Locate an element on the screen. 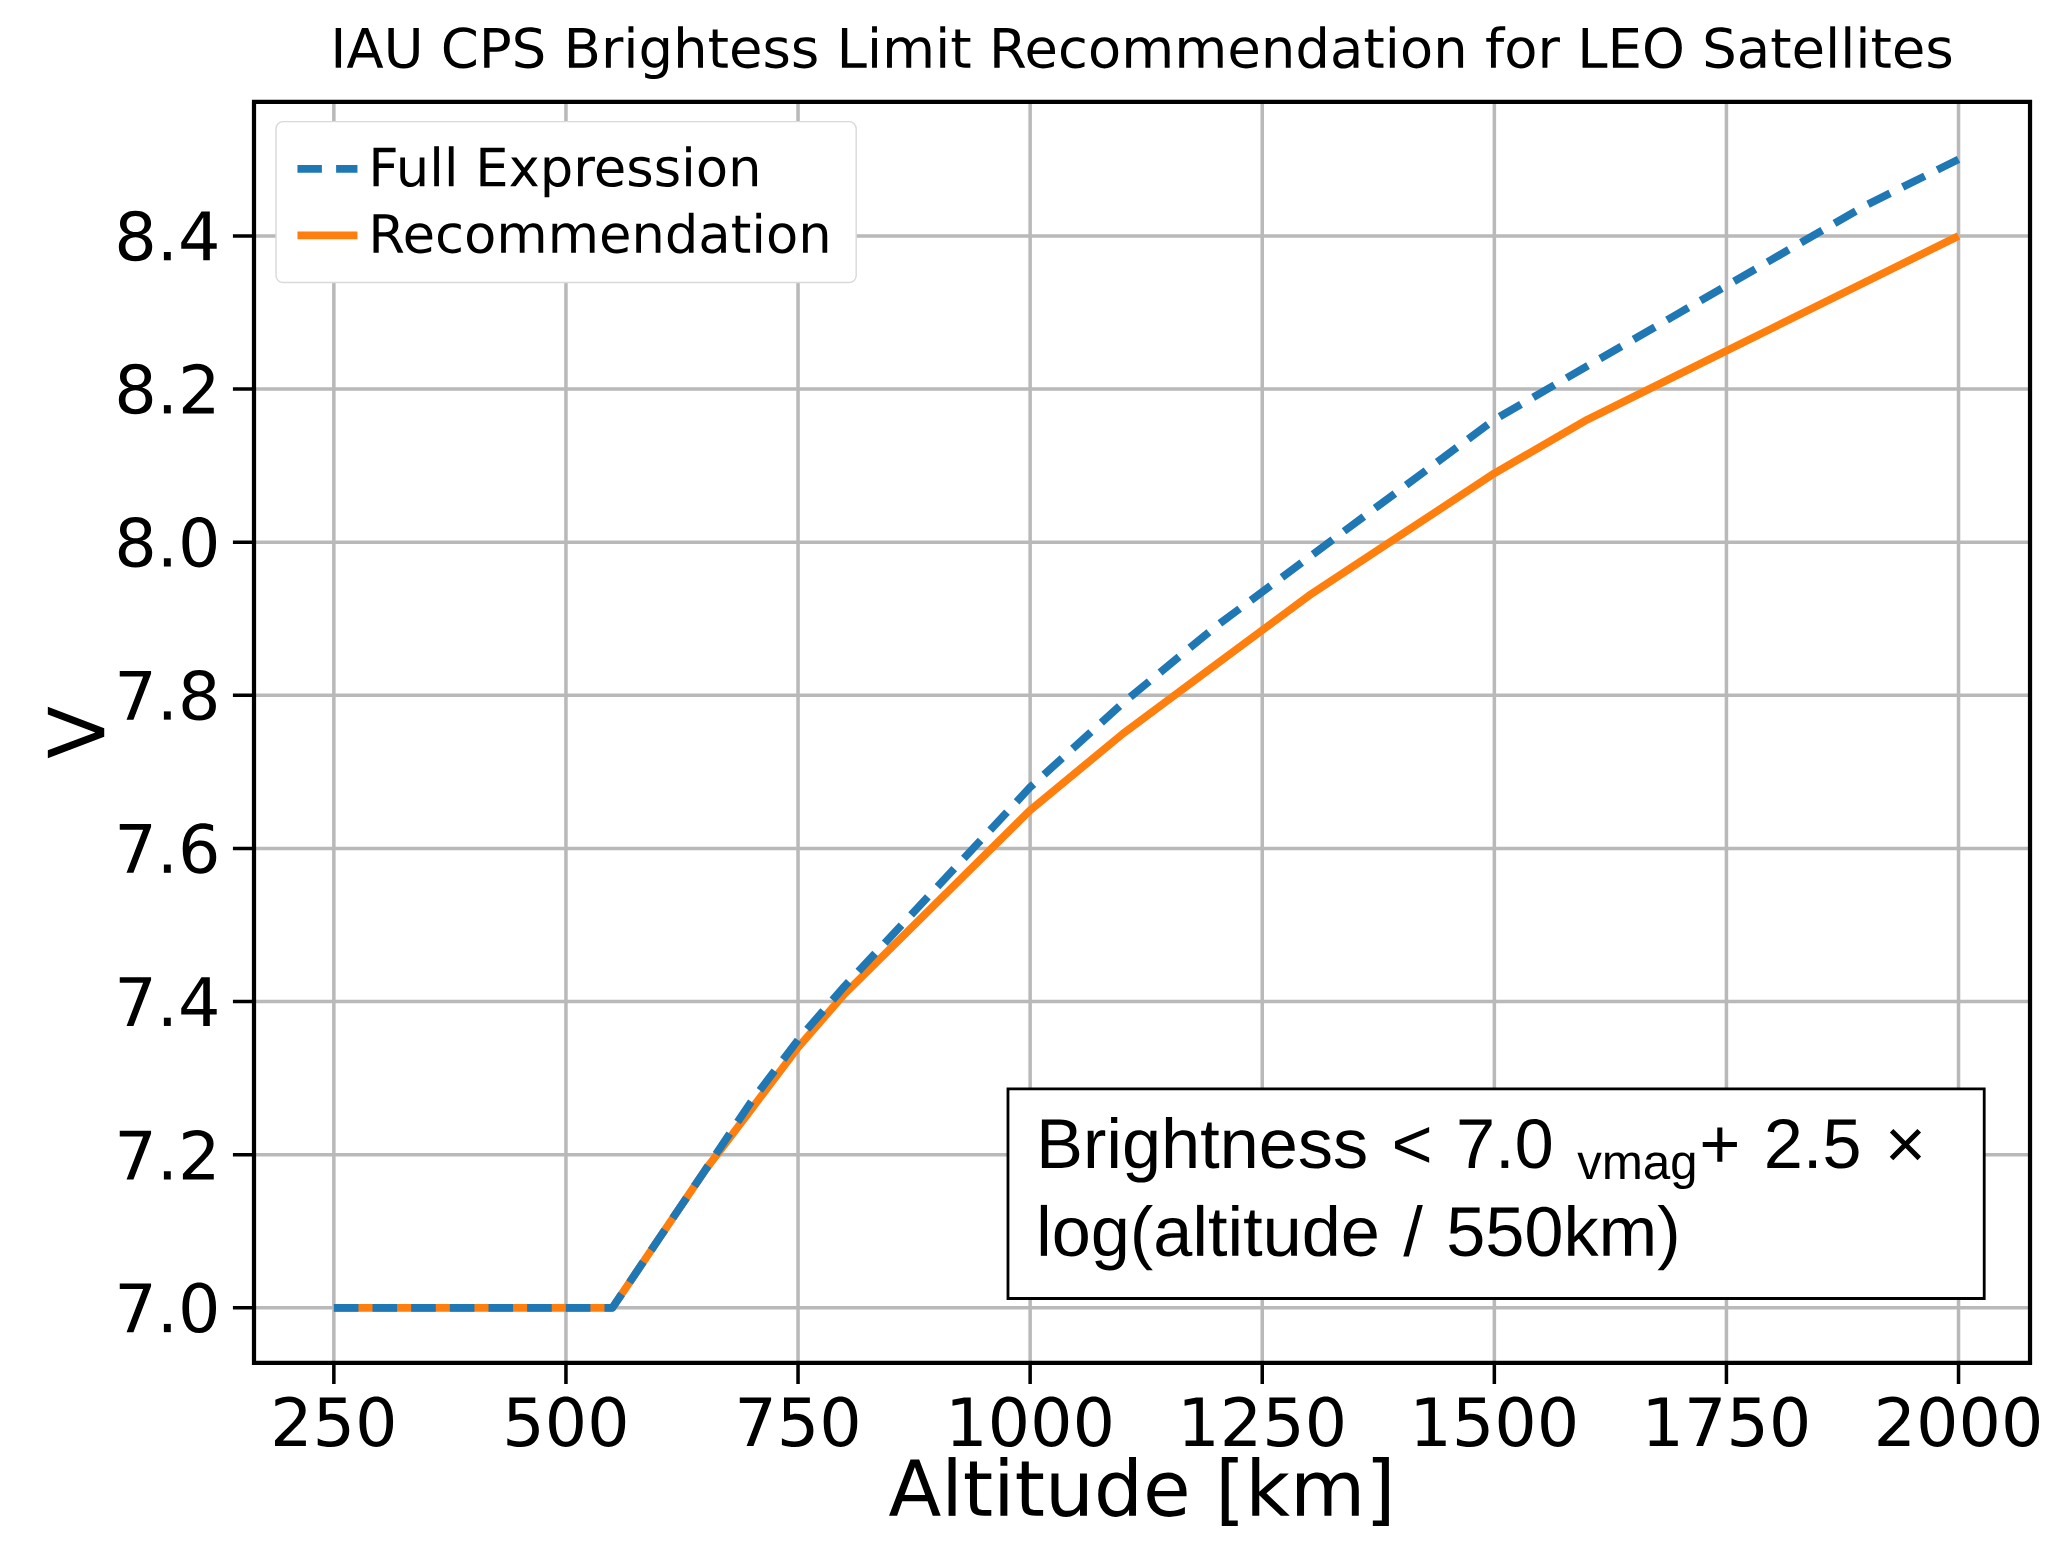 Image resolution: width=2061 pixels, height=1565 pixels. y-tick-label: 7.4 is located at coordinates (168, 1001).